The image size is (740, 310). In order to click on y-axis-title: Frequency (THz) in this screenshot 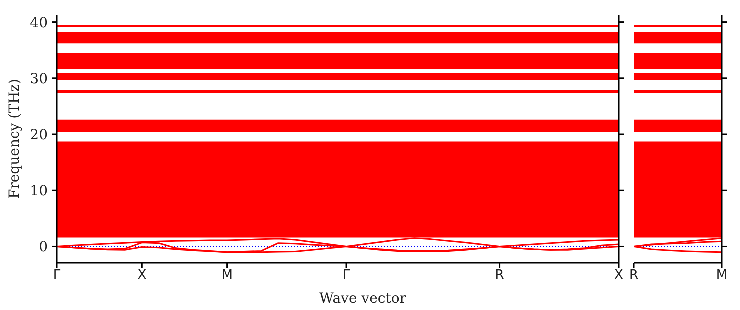, I will do `click(14, 139)`.